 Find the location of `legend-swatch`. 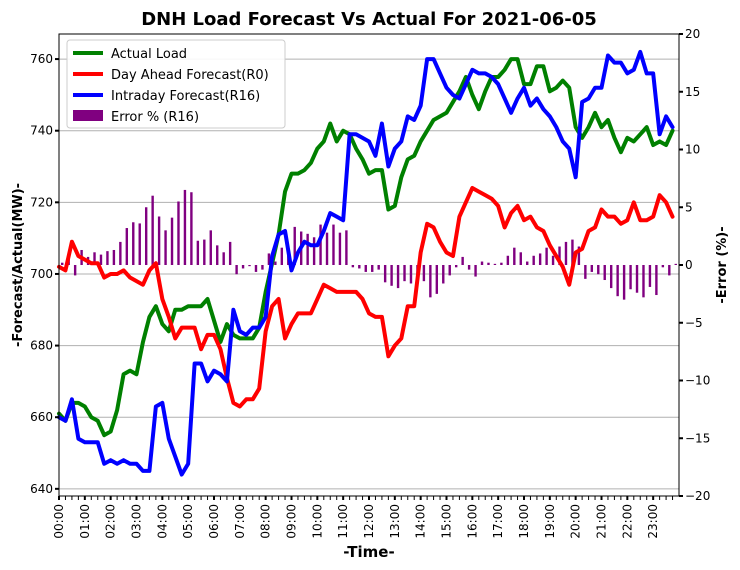

legend-swatch is located at coordinates (88, 115).